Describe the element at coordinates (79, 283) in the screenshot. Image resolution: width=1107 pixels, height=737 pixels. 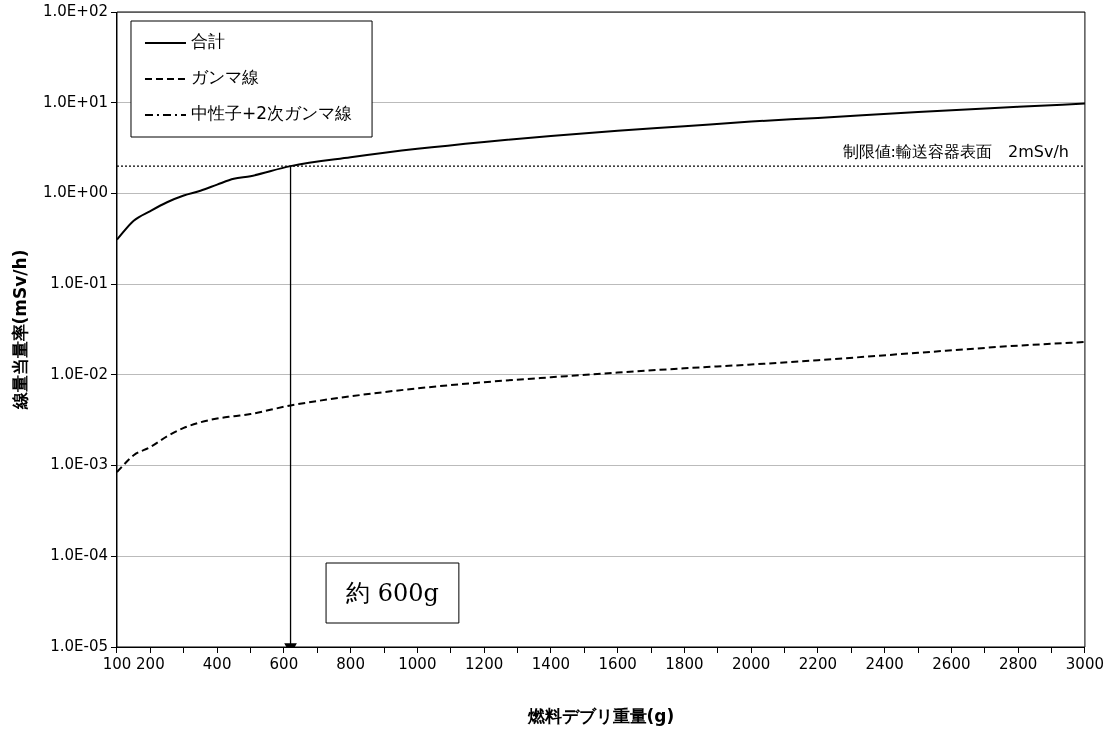
I see `y-tick-label: 1.0E-01` at that location.